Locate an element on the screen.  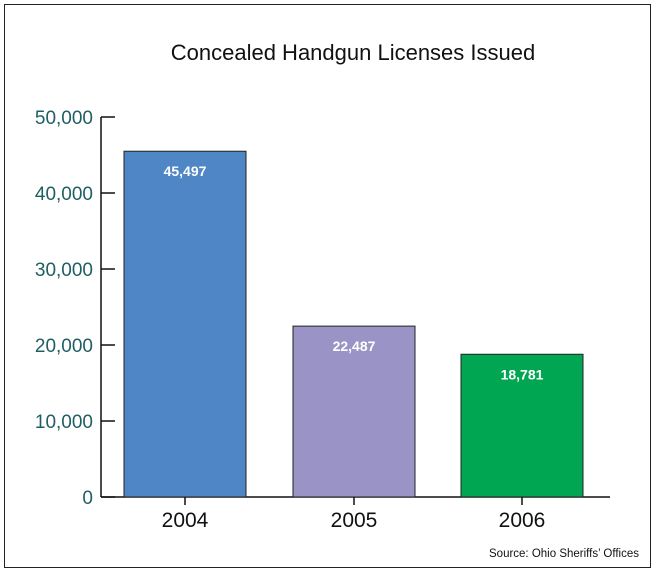
y-tick-label: 50,000 is located at coordinates (64, 118).